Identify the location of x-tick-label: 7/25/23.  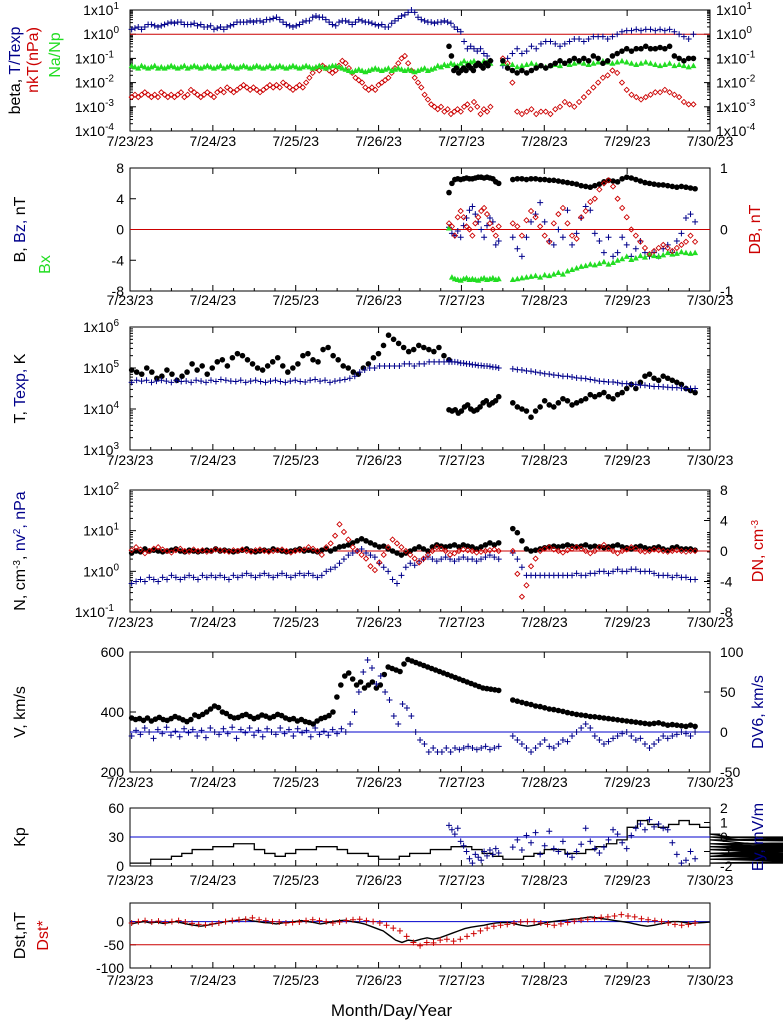
(295, 622).